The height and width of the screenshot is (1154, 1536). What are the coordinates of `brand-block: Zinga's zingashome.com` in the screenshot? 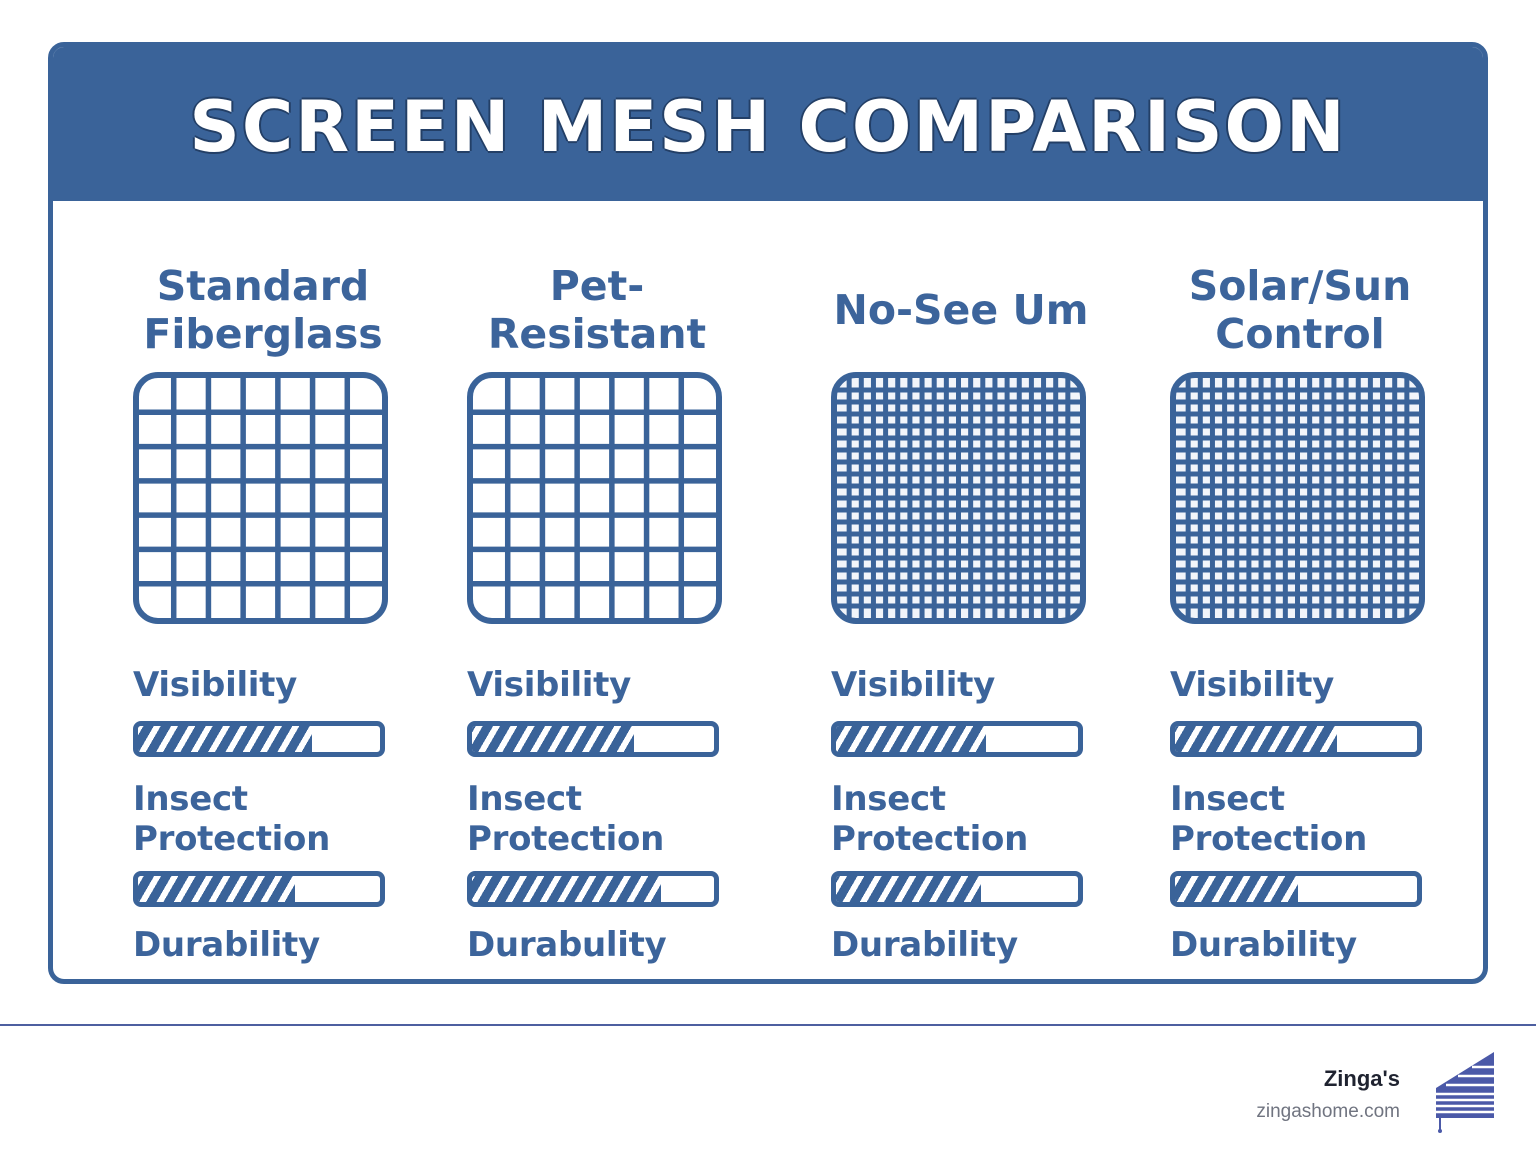 It's located at (1328, 1095).